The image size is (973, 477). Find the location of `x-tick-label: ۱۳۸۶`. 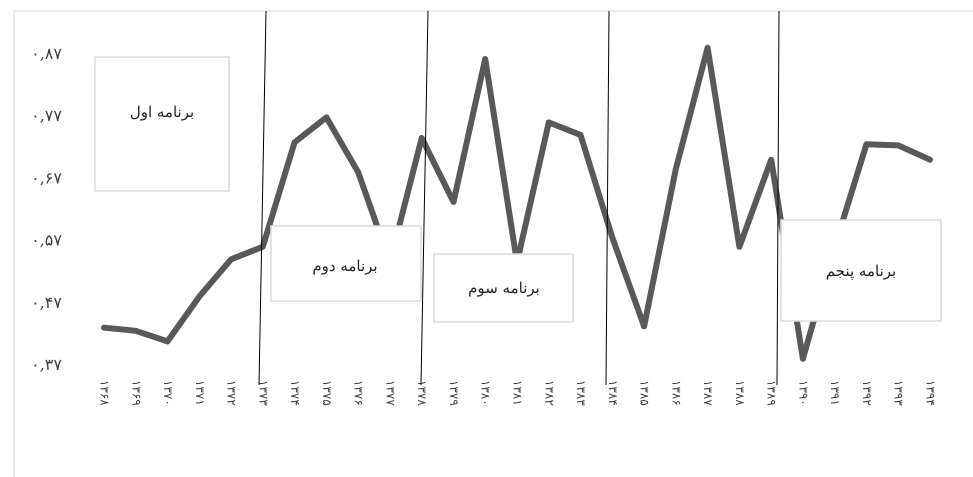

x-tick-label: ۱۳۸۶ is located at coordinates (676, 393).